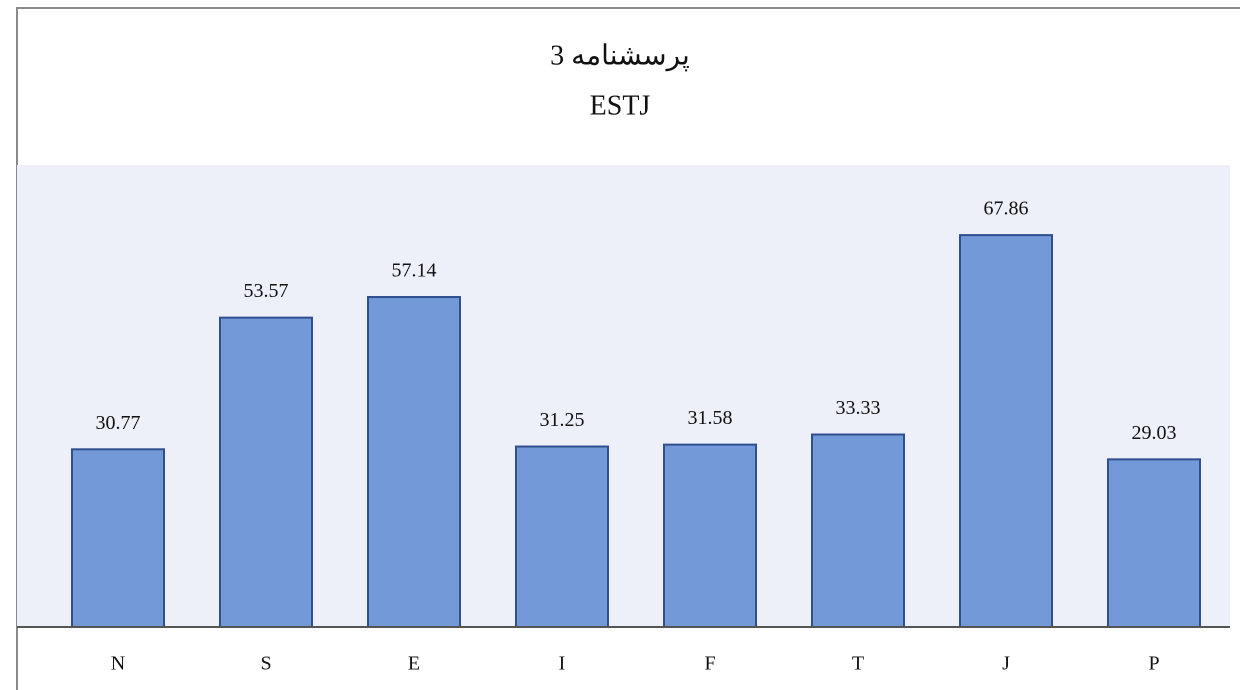 This screenshot has height=690, width=1240. I want to click on data-label: 67.86, so click(1006, 209).